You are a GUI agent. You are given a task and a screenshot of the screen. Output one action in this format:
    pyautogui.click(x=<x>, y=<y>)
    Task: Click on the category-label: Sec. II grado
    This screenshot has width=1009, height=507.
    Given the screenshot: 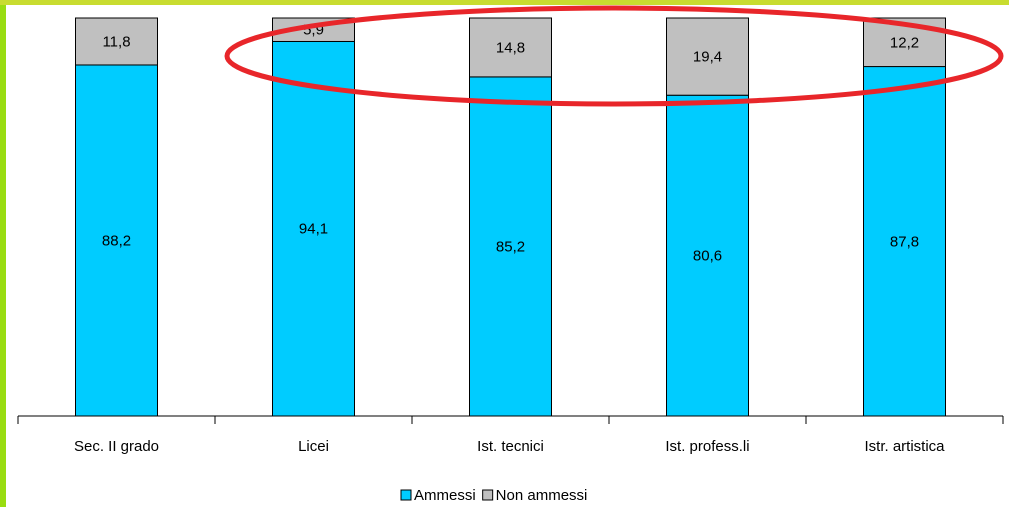 What is the action you would take?
    pyautogui.click(x=116, y=446)
    